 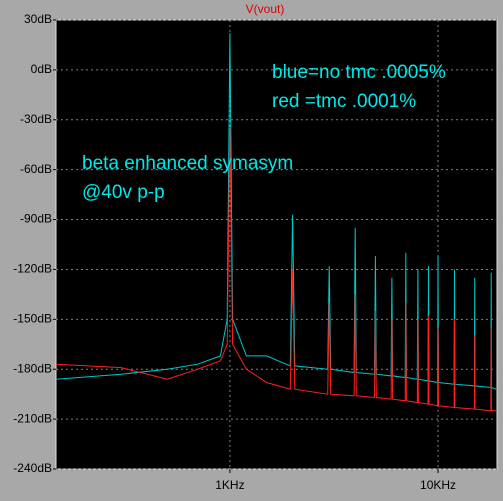 What do you see at coordinates (438, 485) in the screenshot?
I see `x-tick-label: 10KHz` at bounding box center [438, 485].